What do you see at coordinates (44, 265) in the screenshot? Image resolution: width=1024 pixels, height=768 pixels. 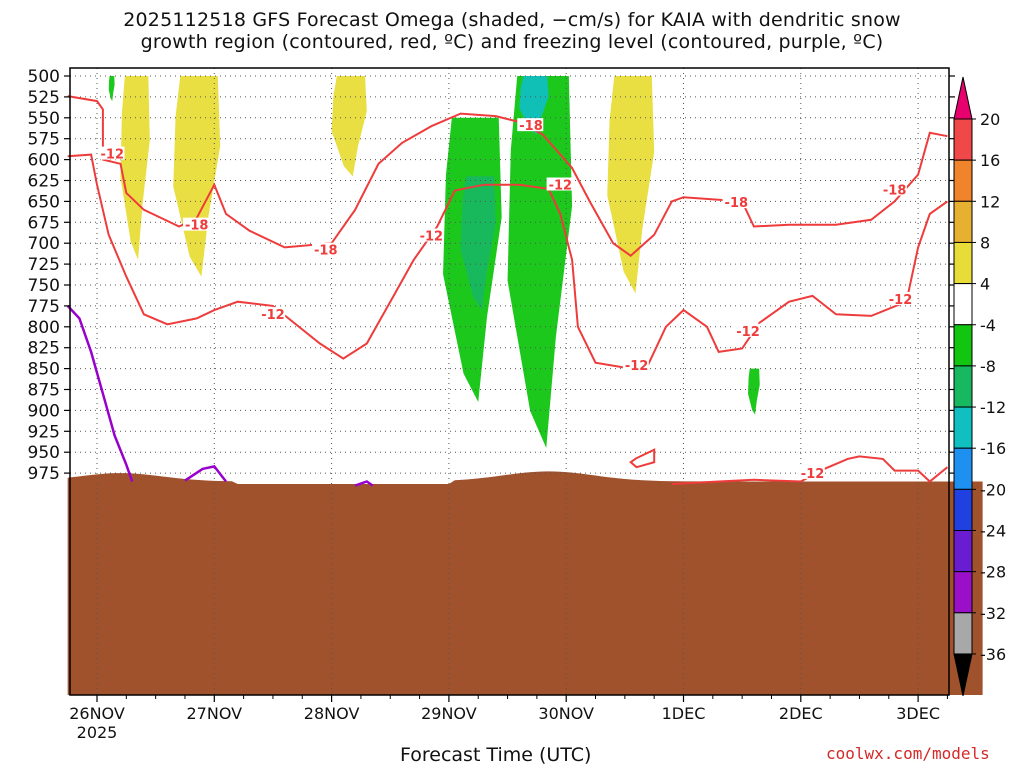 I see `y-tick-label-725: 725` at bounding box center [44, 265].